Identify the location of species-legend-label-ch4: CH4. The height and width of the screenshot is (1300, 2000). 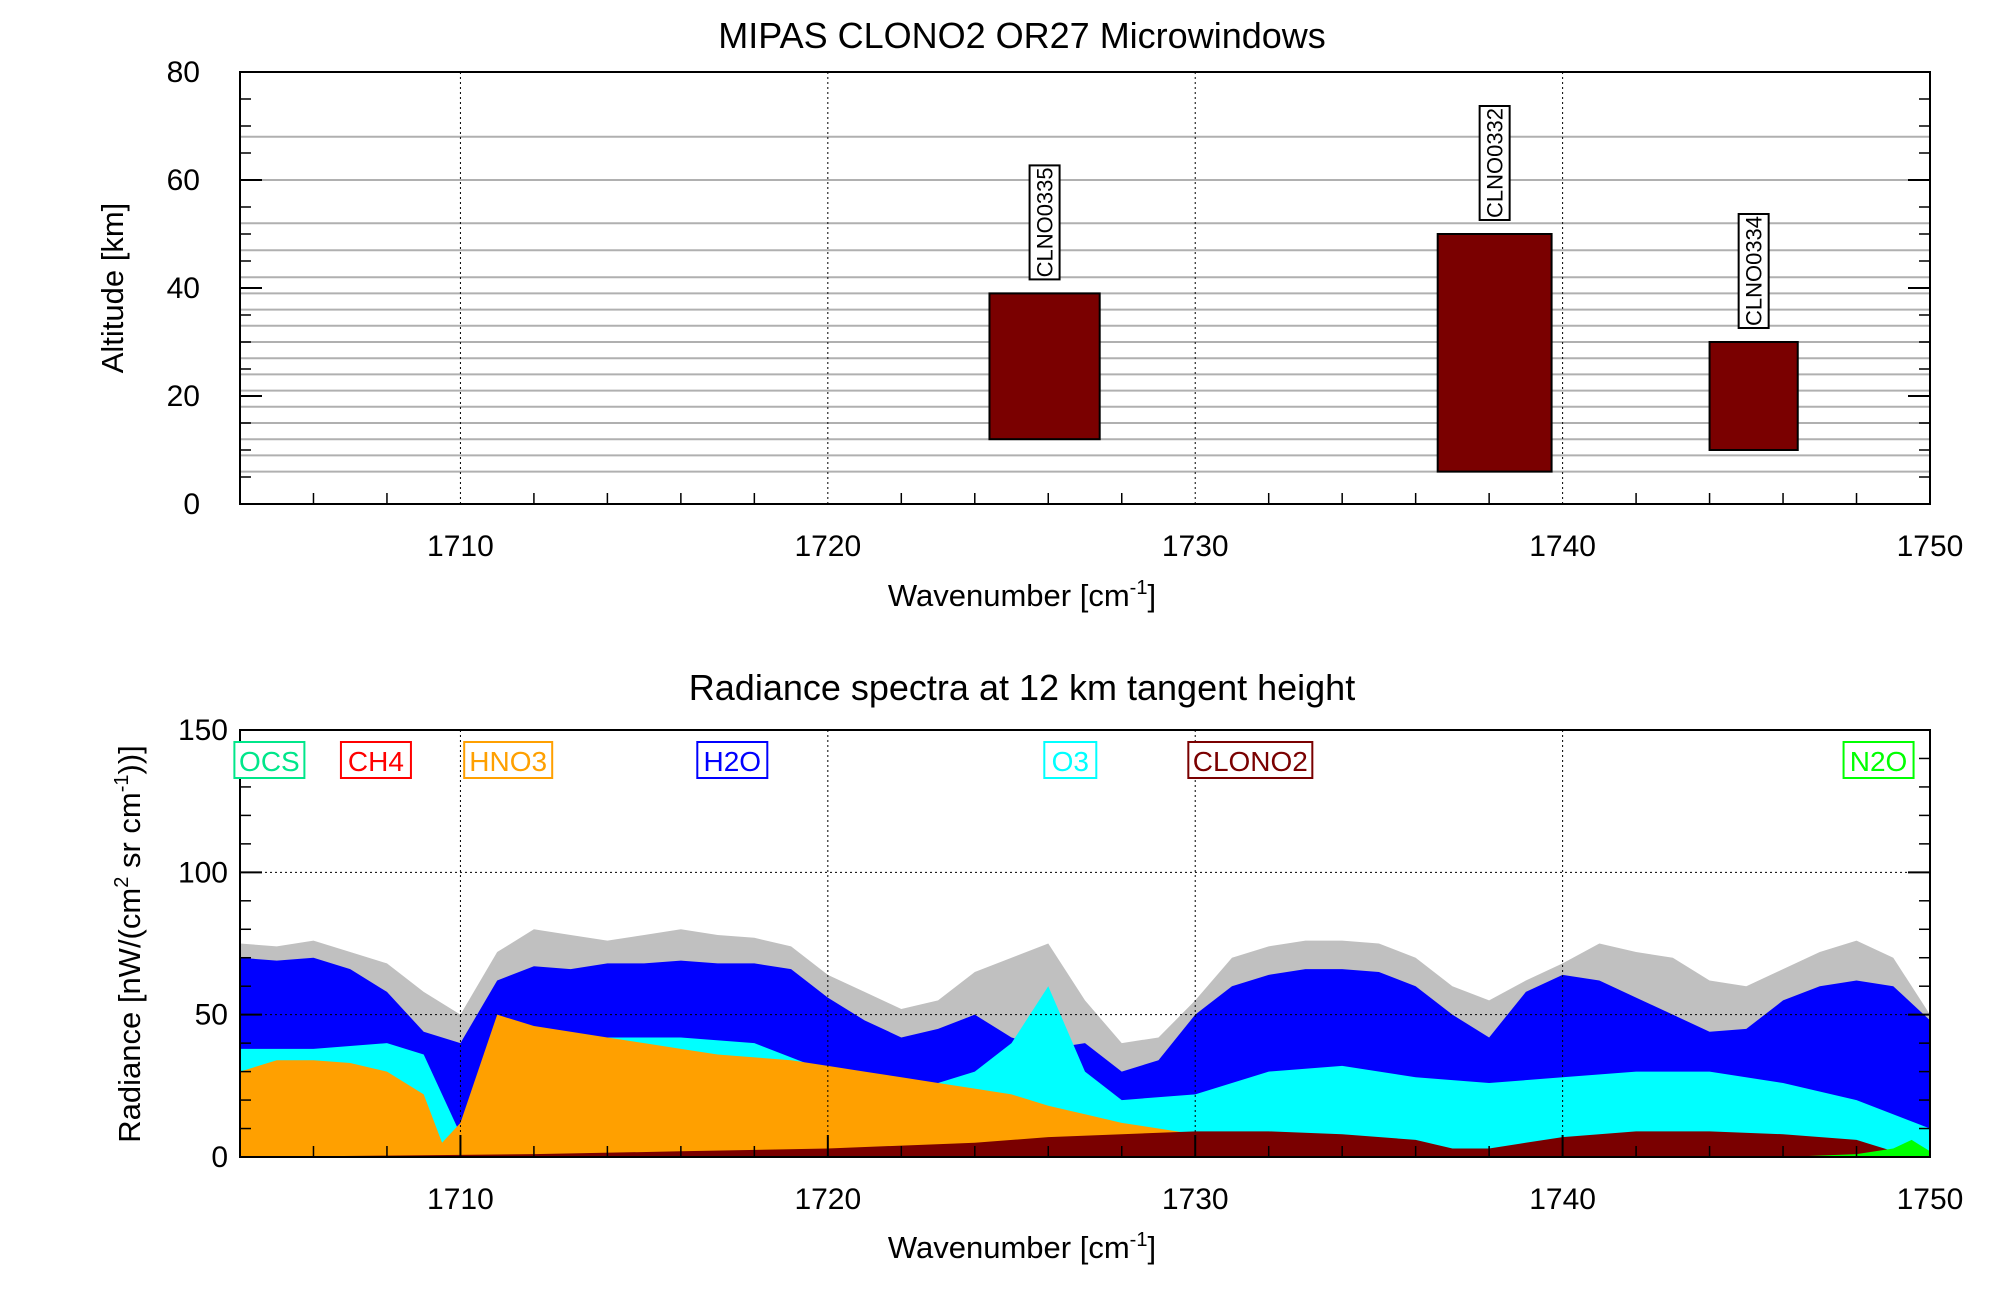
(376, 761).